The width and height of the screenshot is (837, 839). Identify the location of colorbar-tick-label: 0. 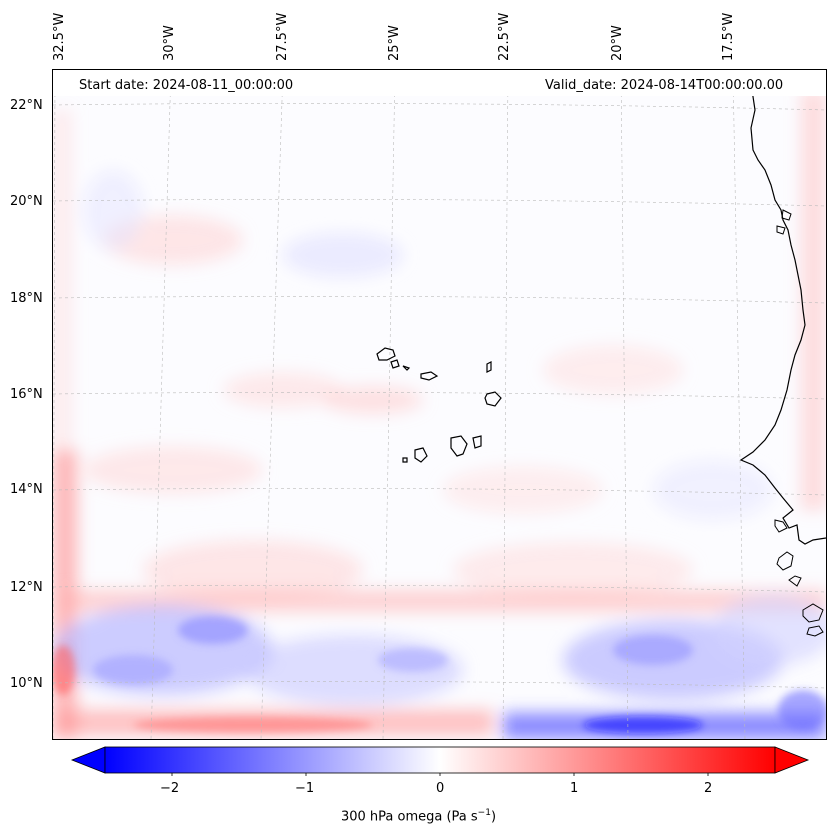
(440, 788).